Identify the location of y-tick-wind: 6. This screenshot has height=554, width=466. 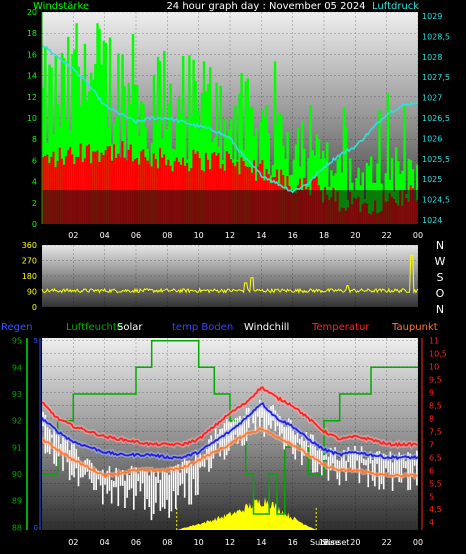
(34, 160).